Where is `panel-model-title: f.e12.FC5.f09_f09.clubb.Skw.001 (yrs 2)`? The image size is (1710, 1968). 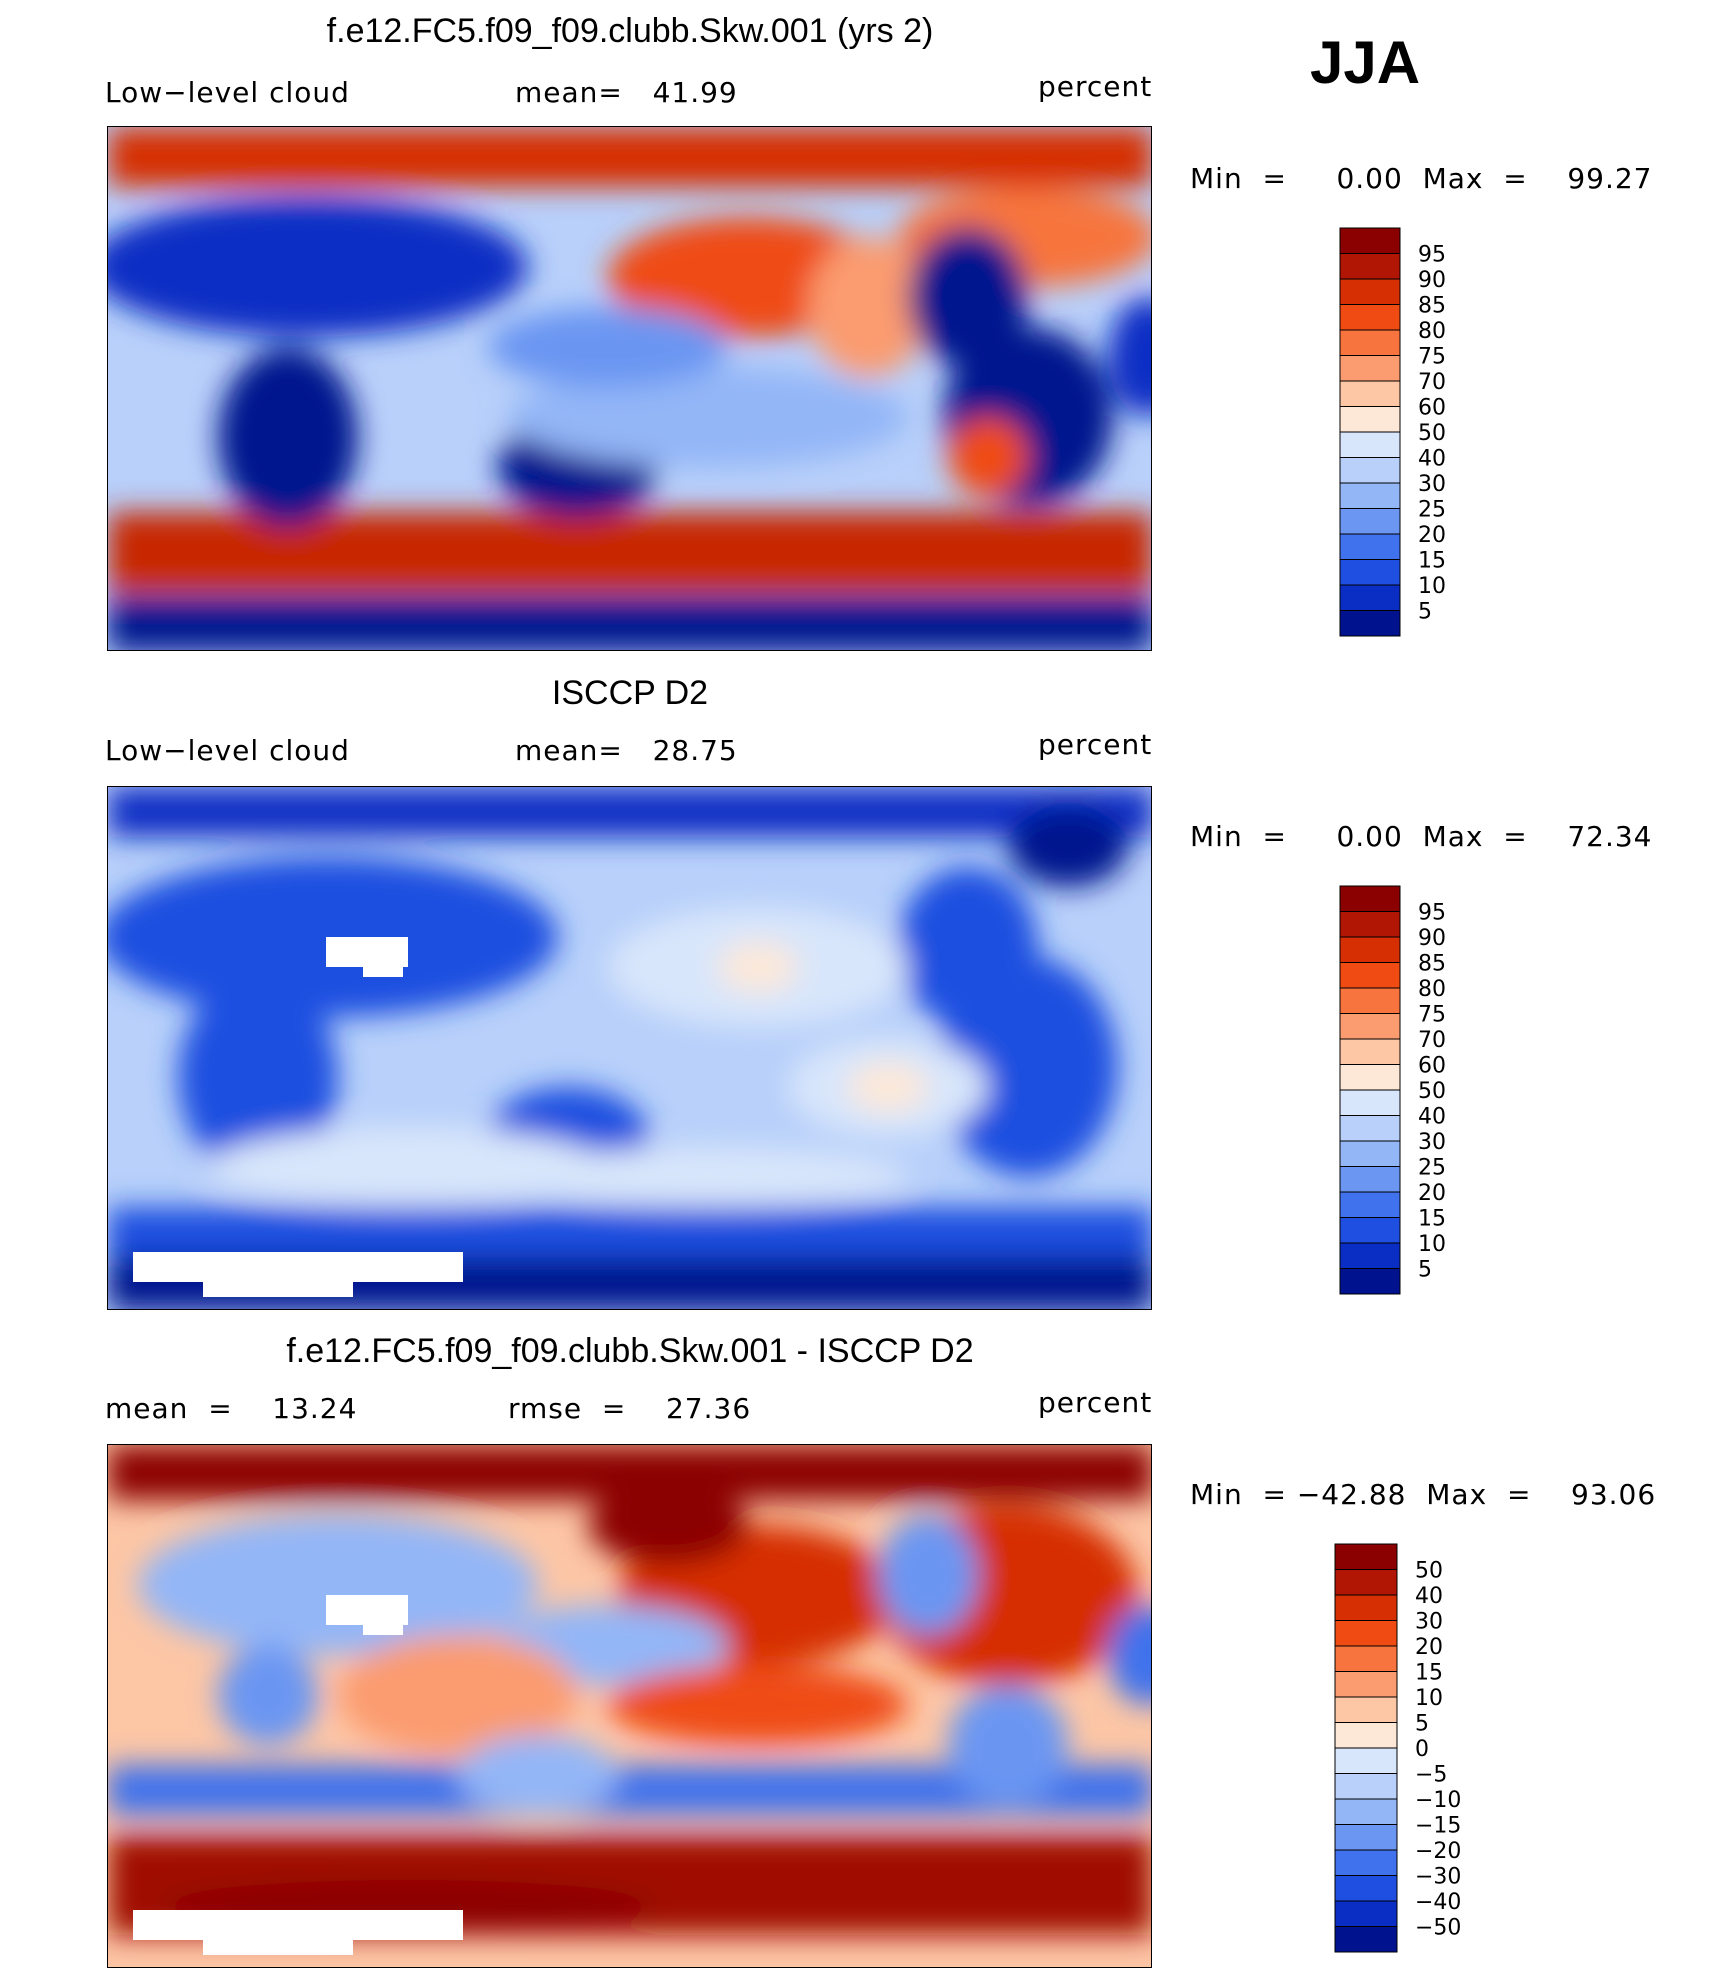 panel-model-title: f.e12.FC5.f09_f09.clubb.Skw.001 (yrs 2) is located at coordinates (630, 31).